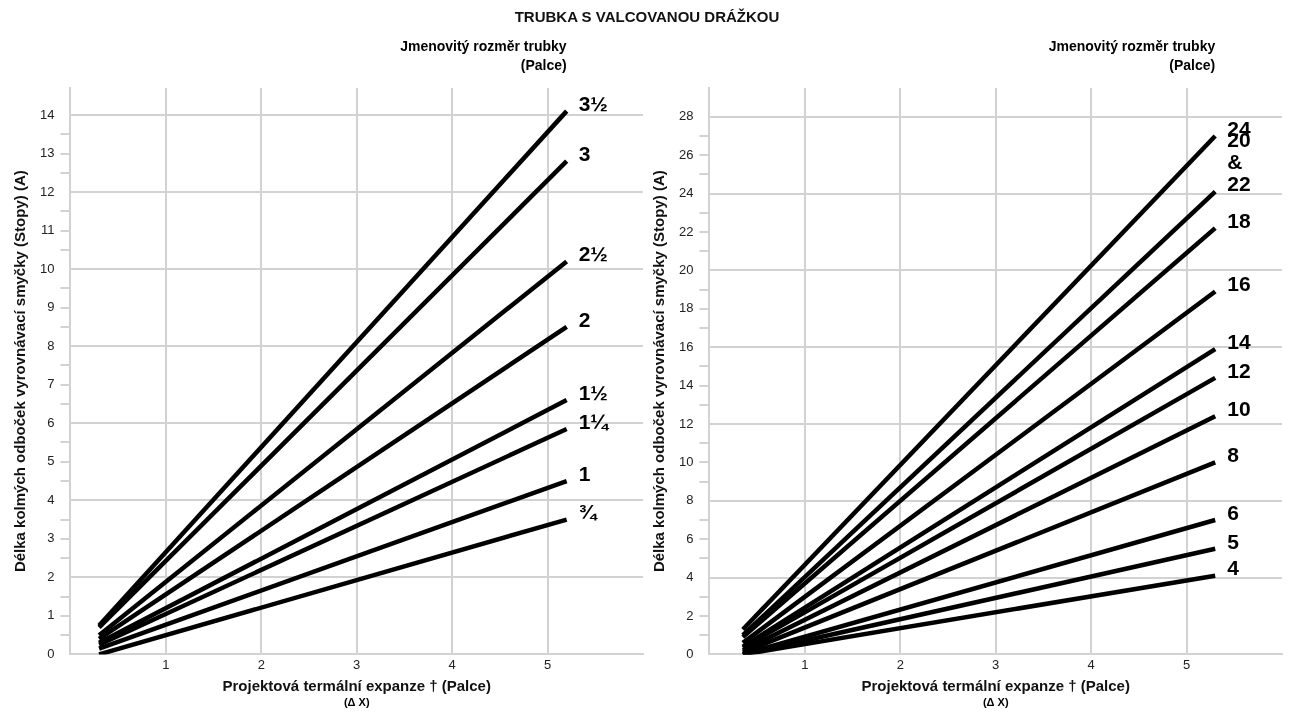 The height and width of the screenshot is (717, 1294). What do you see at coordinates (1233, 541) in the screenshot?
I see `series-label: 5` at bounding box center [1233, 541].